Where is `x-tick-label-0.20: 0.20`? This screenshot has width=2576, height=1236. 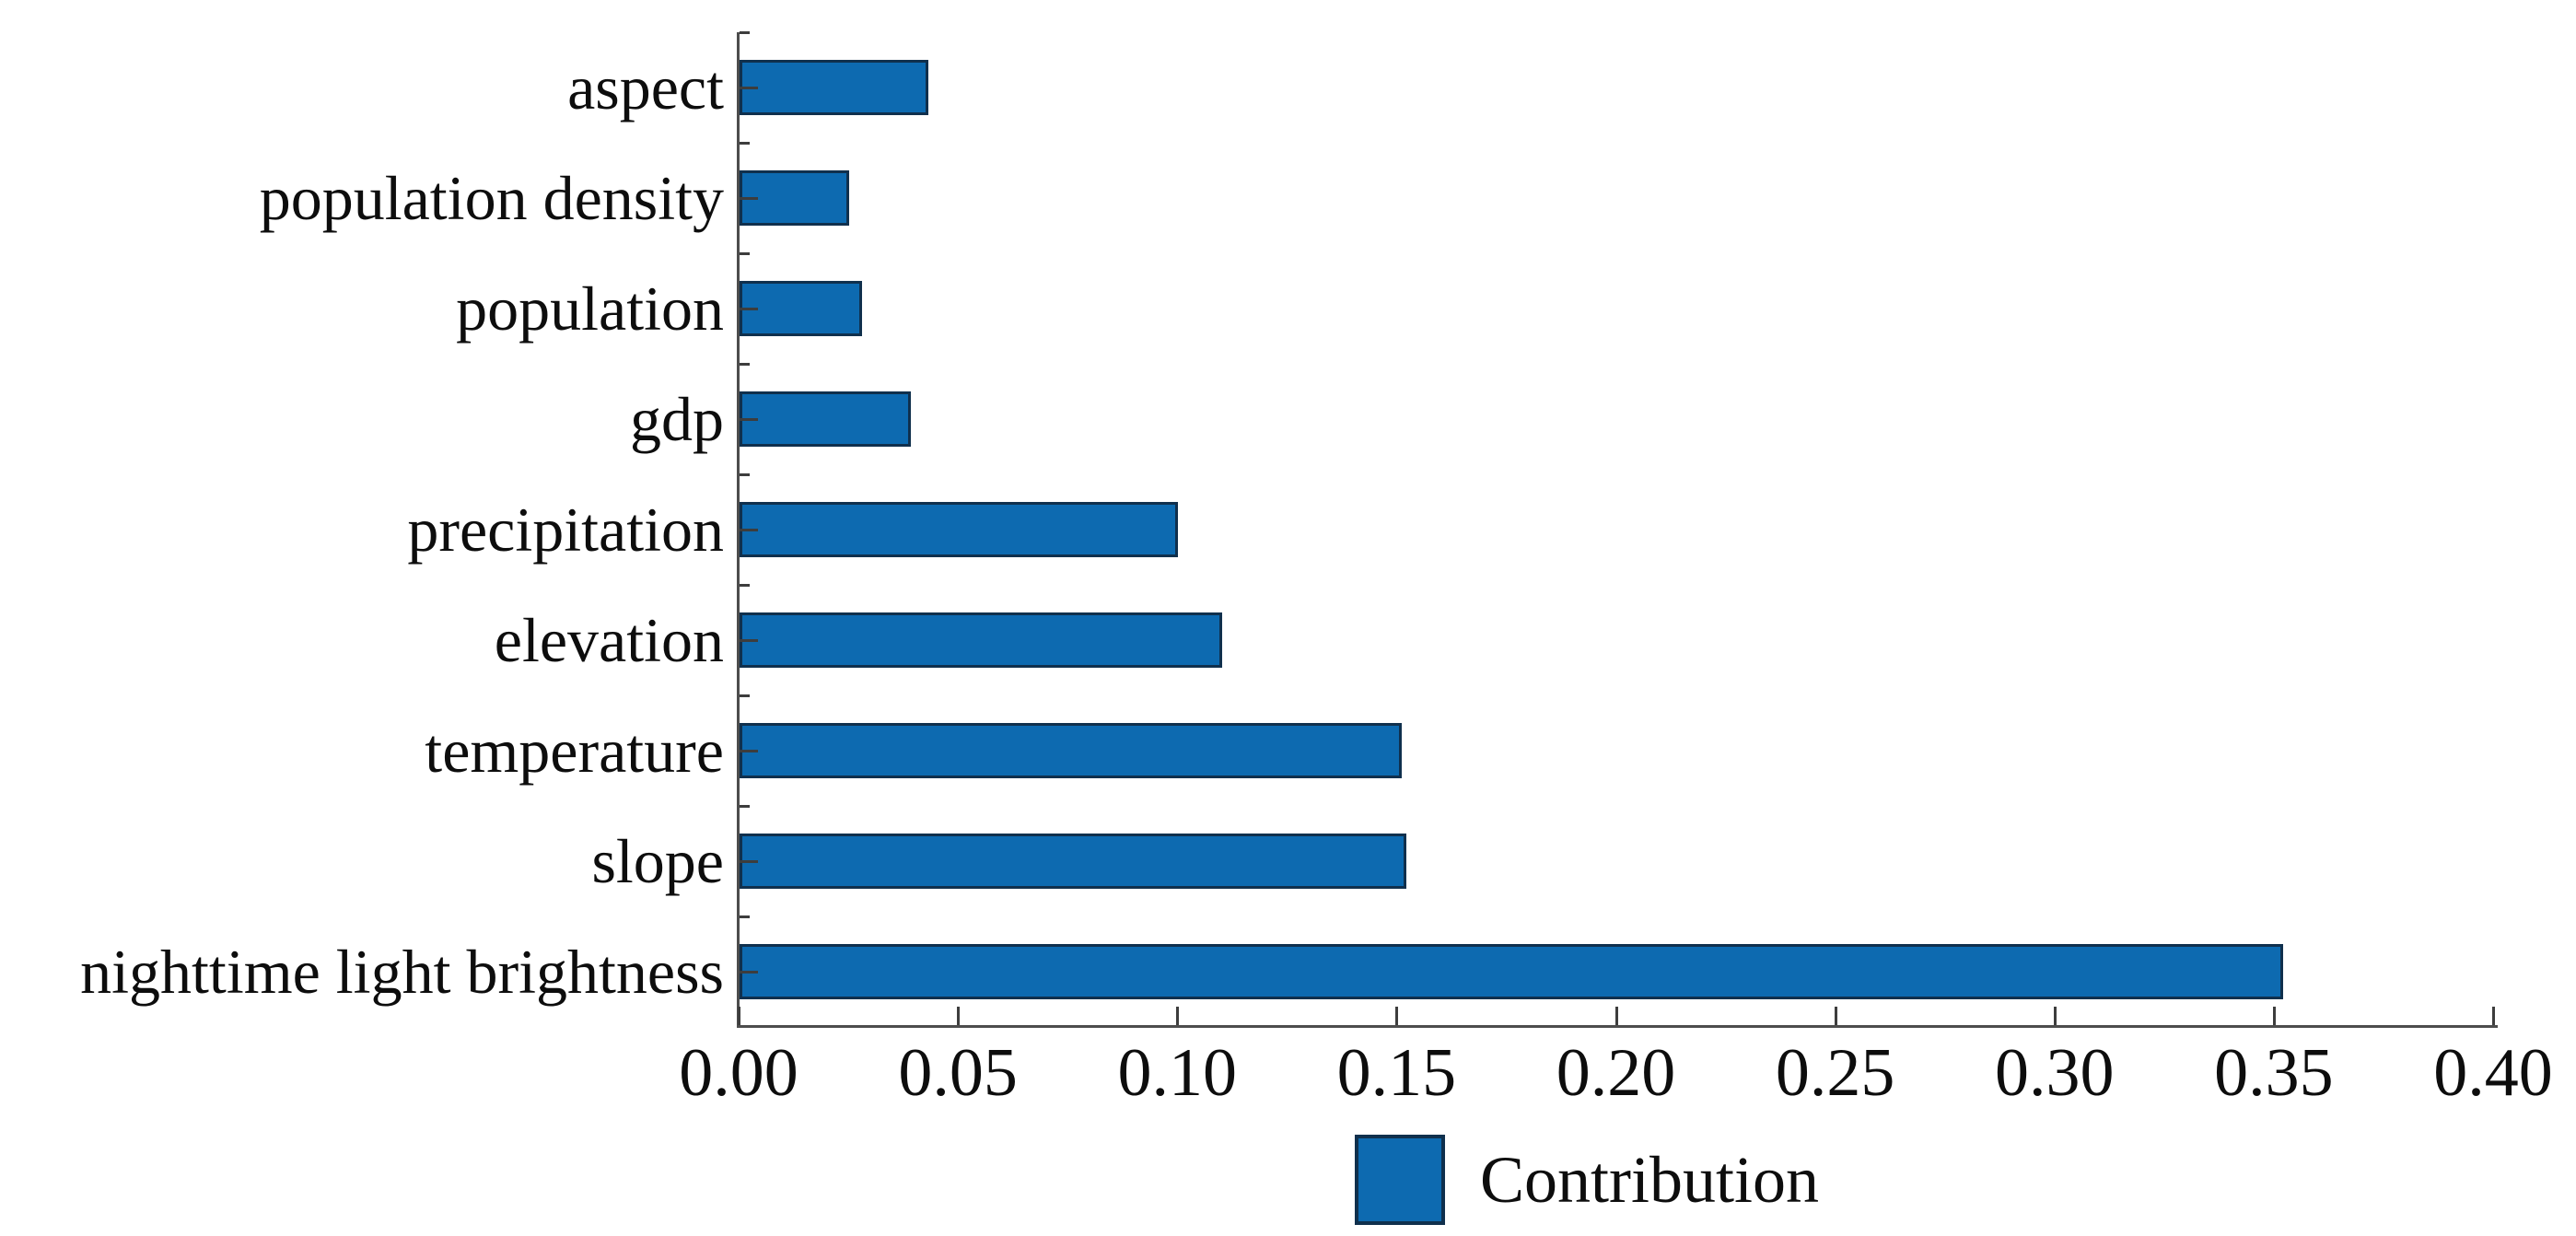
x-tick-label-0.20: 0.20 is located at coordinates (1616, 1073).